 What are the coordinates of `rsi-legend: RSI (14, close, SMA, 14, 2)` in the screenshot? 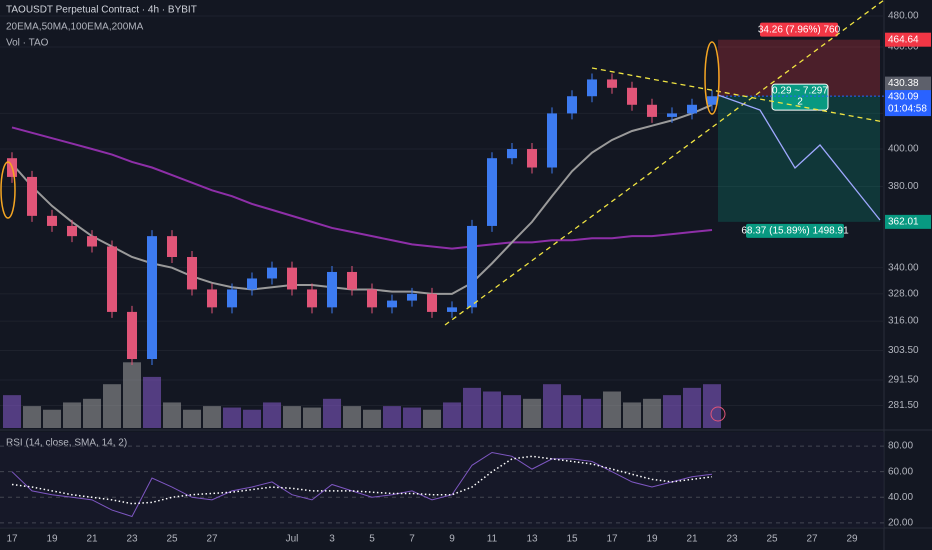 It's located at (66, 443).